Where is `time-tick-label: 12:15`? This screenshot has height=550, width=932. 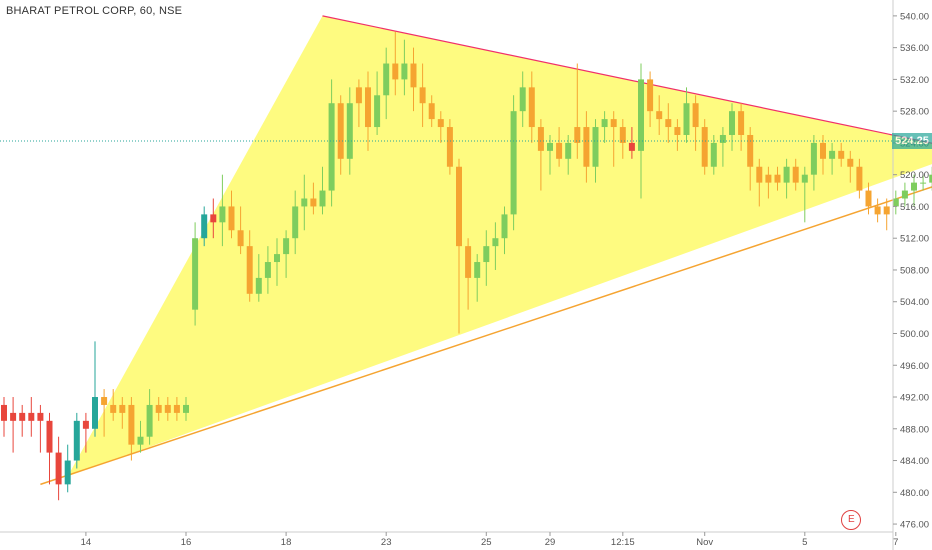
time-tick-label: 12:15 is located at coordinates (623, 542).